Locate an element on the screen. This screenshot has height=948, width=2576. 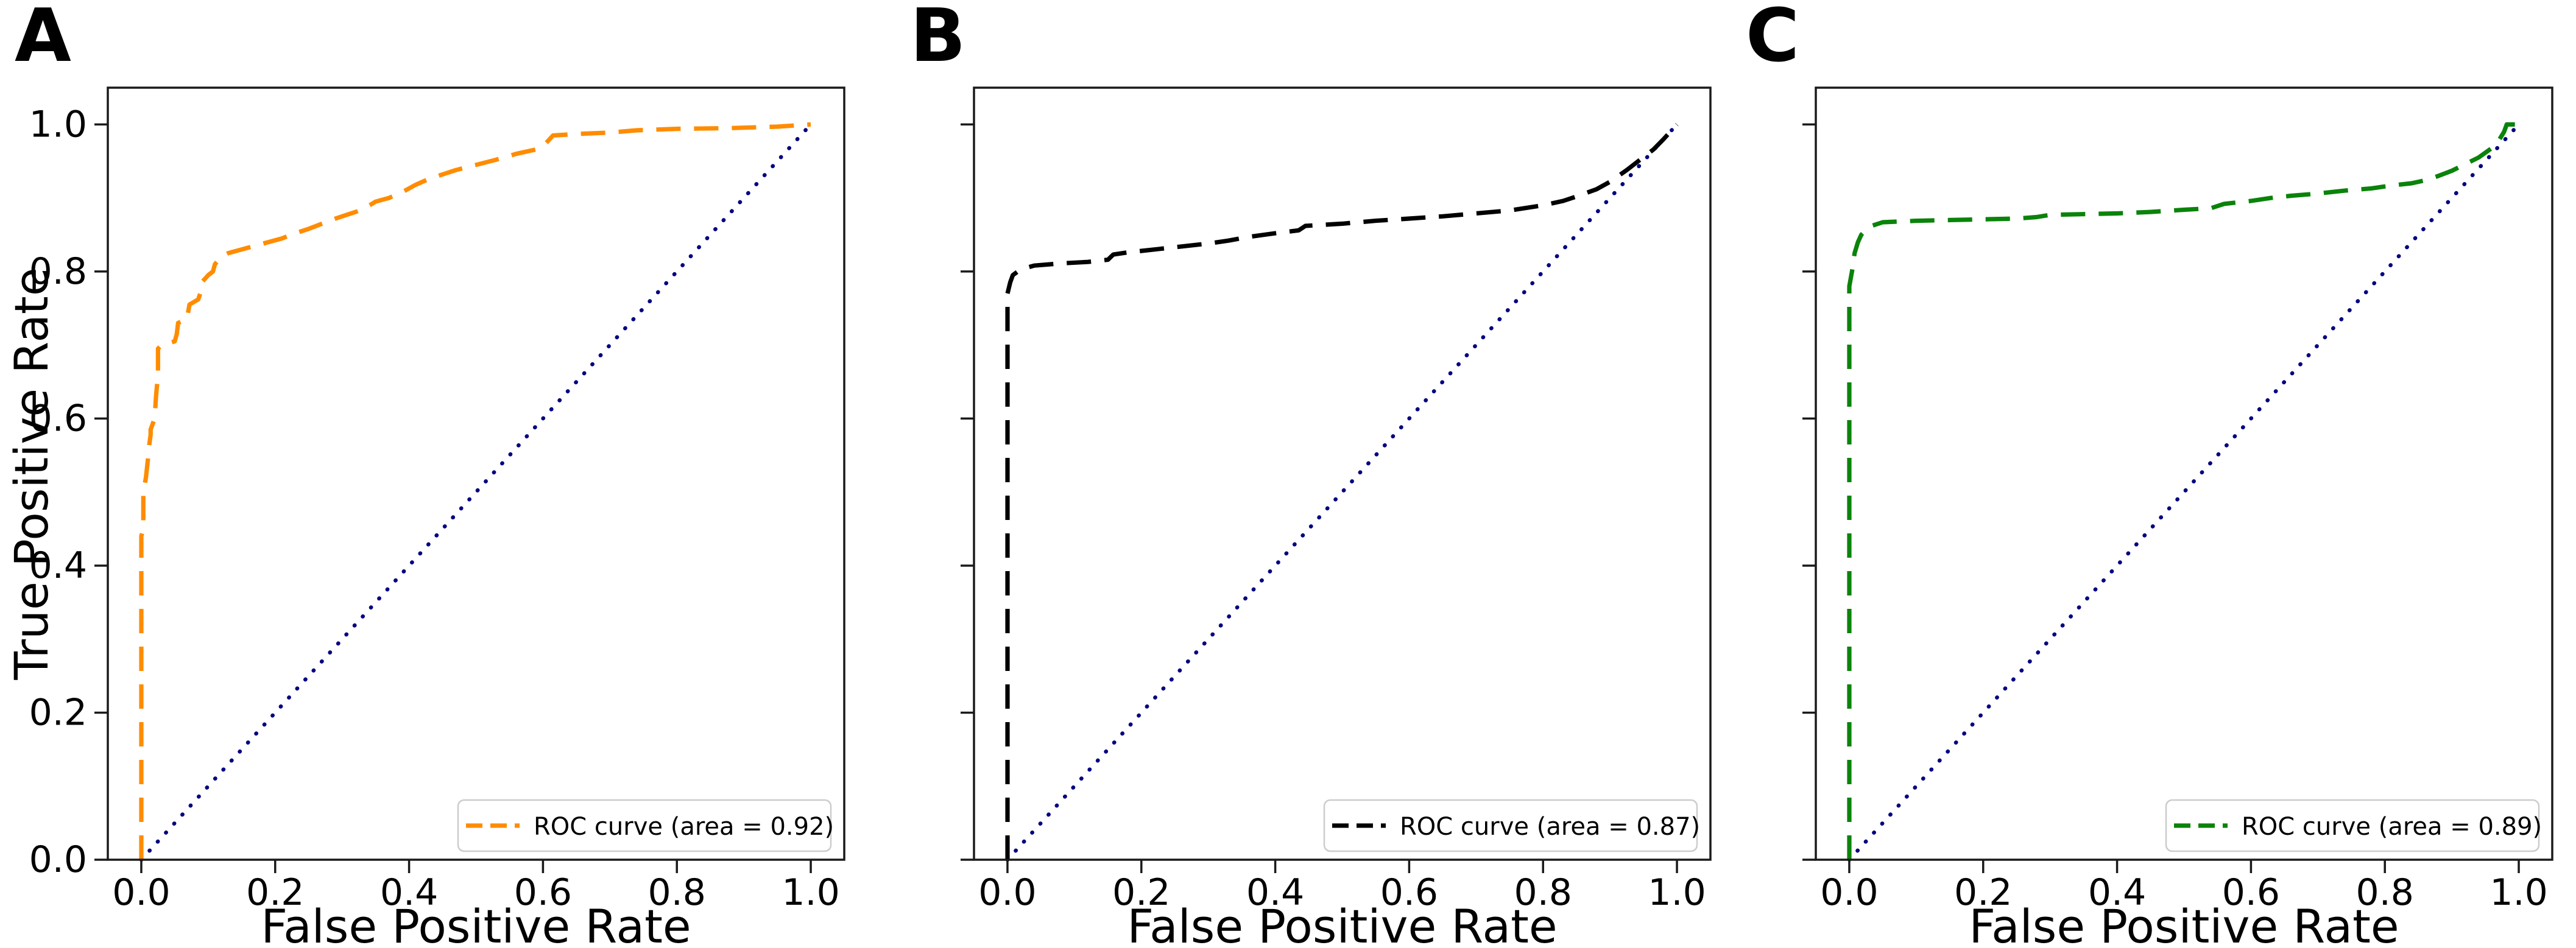
x-tick-label-a: 0.4 is located at coordinates (409, 892).